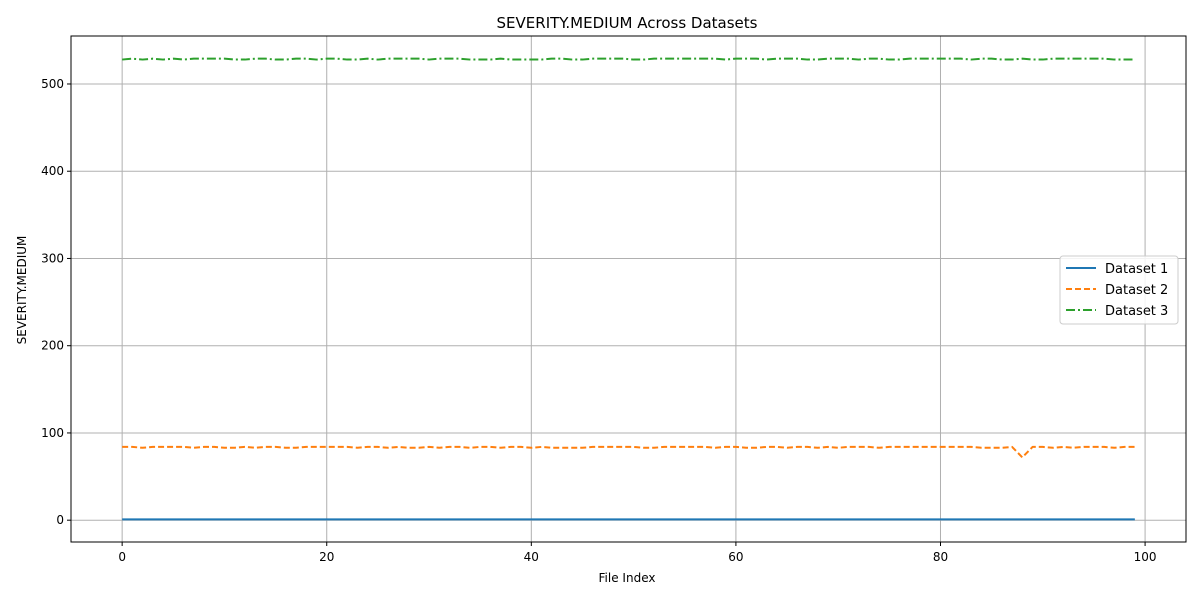 This screenshot has width=1200, height=600. I want to click on y-axis-ticks: 0 100 200 300 400 500, so click(56, 302).